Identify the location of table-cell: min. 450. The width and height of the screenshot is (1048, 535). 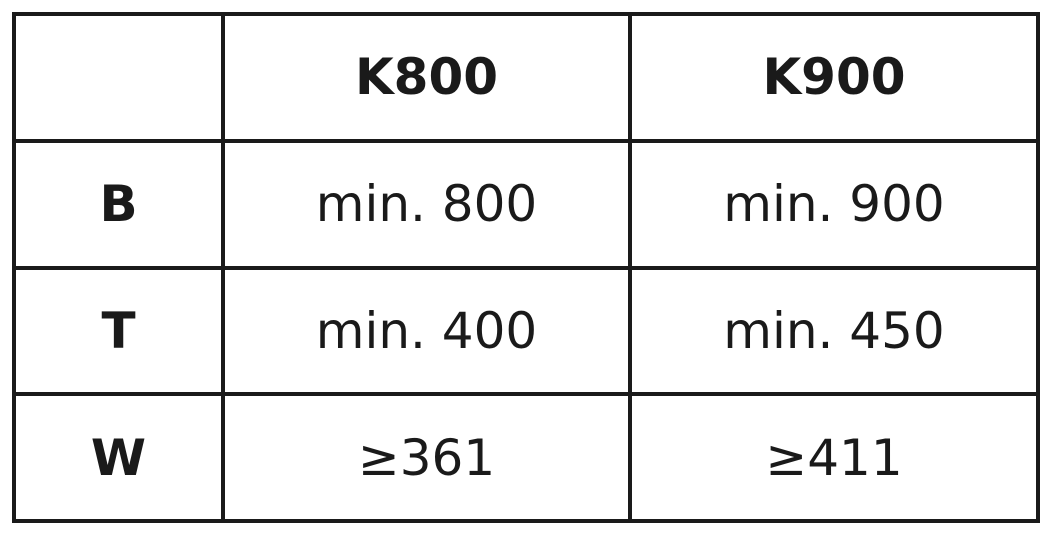
(834, 331).